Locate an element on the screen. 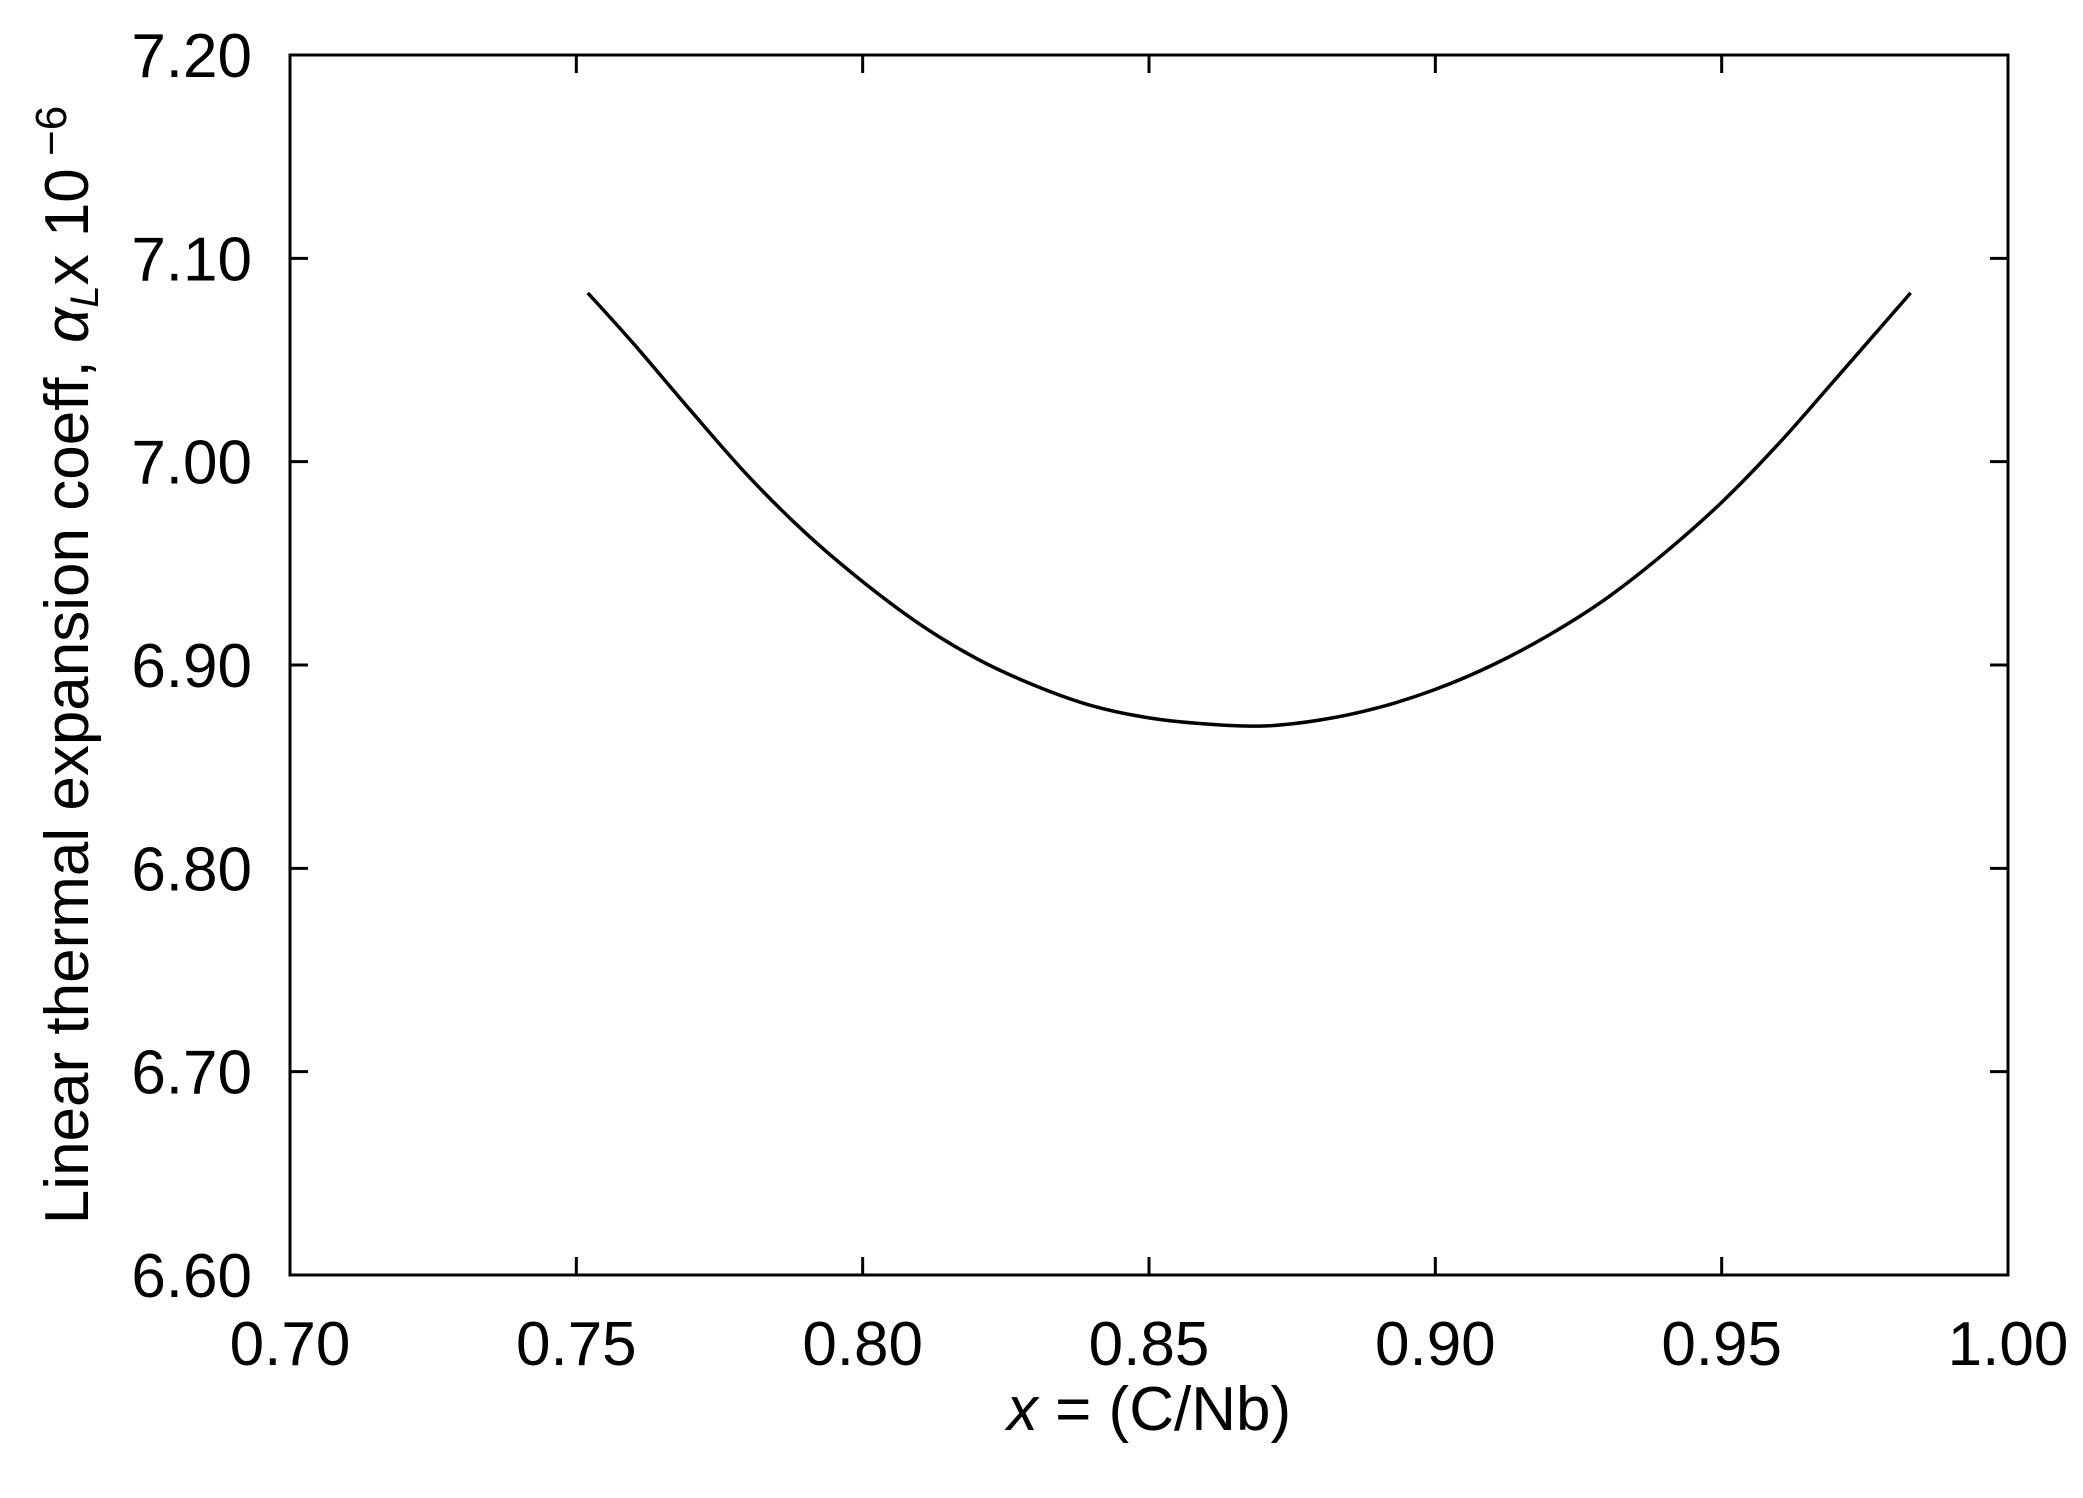 Image resolution: width=2083 pixels, height=1498 pixels. y-tick-label: 7.00 is located at coordinates (191, 463).